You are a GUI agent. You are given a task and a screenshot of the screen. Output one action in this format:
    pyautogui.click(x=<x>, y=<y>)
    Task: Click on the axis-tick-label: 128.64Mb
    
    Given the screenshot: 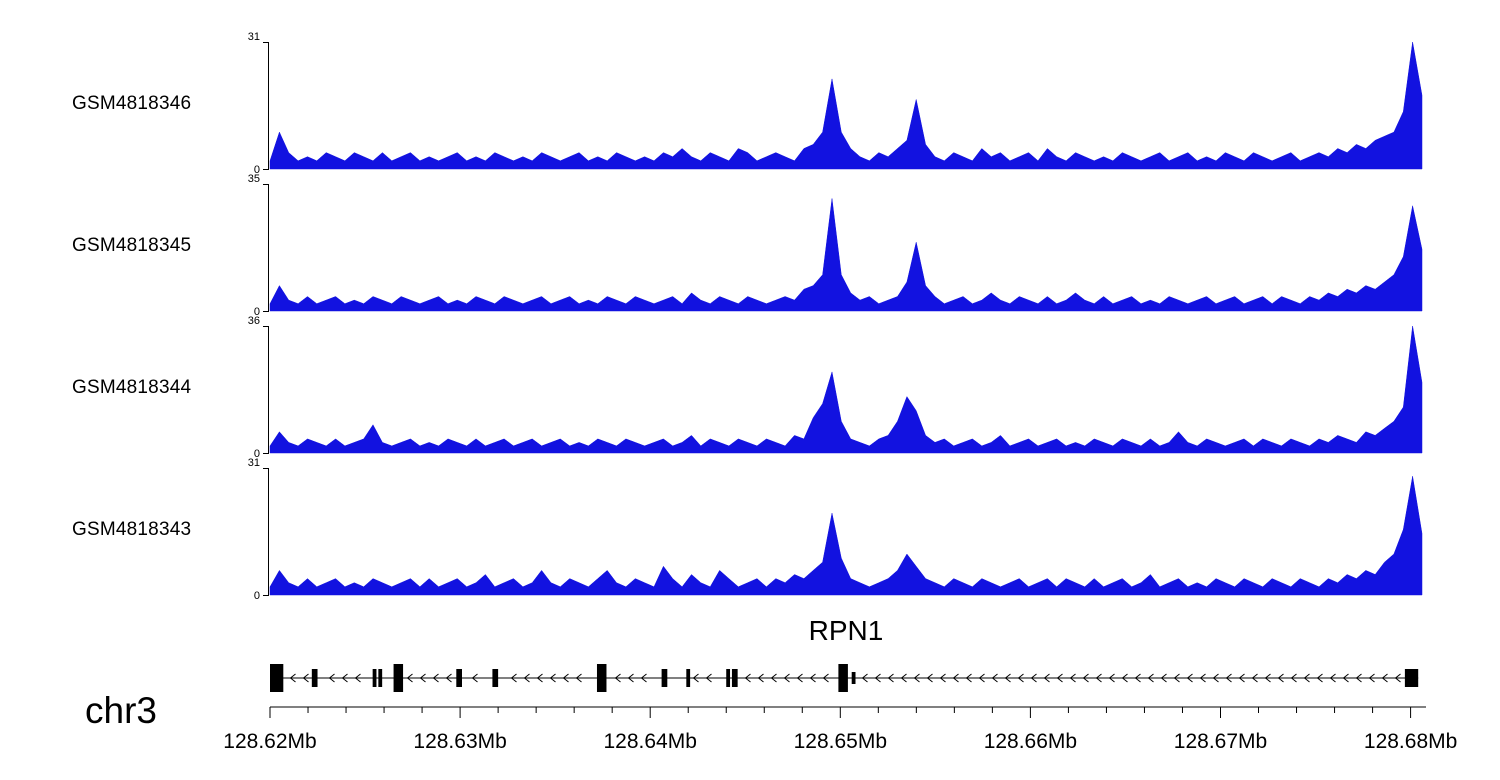 What is the action you would take?
    pyautogui.click(x=649, y=741)
    